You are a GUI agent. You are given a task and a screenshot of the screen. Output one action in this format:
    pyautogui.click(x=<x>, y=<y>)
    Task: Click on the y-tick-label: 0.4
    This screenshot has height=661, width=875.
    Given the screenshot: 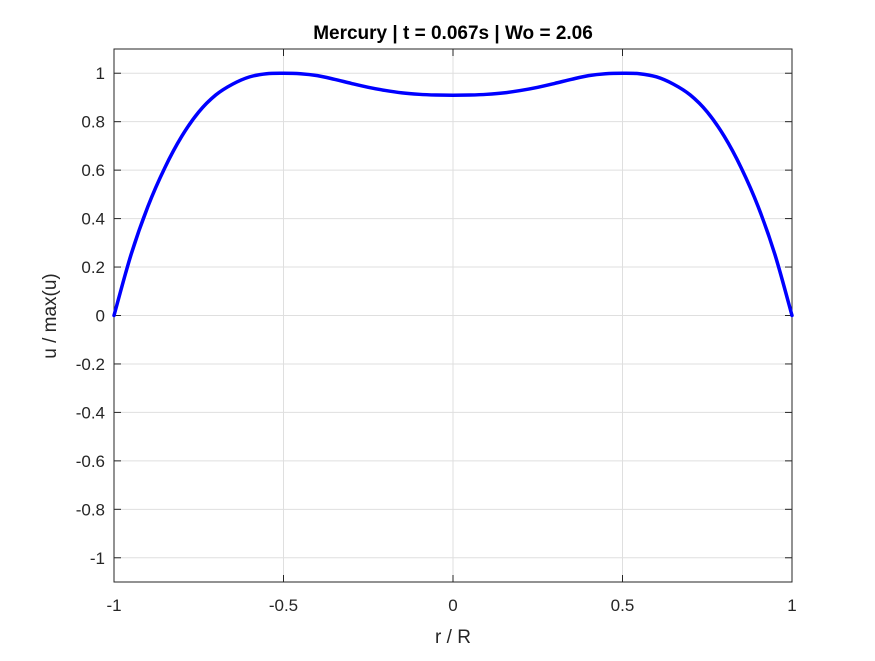 What is the action you would take?
    pyautogui.click(x=93, y=219)
    